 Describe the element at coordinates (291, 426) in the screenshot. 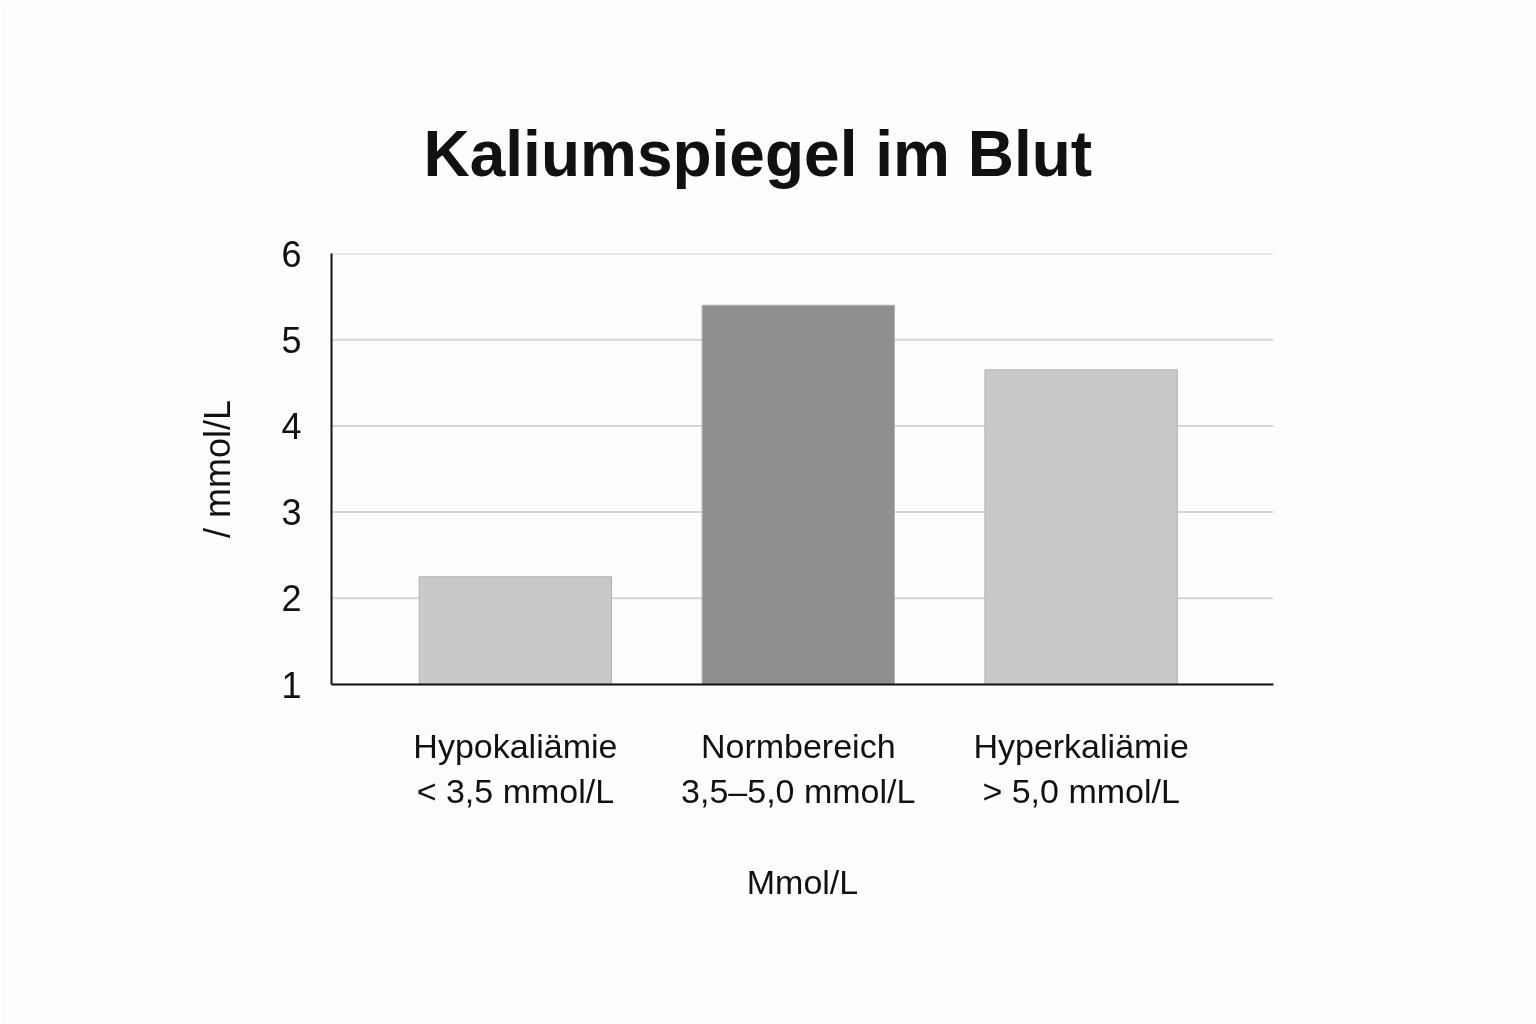

I see `y-tick-label: 4` at that location.